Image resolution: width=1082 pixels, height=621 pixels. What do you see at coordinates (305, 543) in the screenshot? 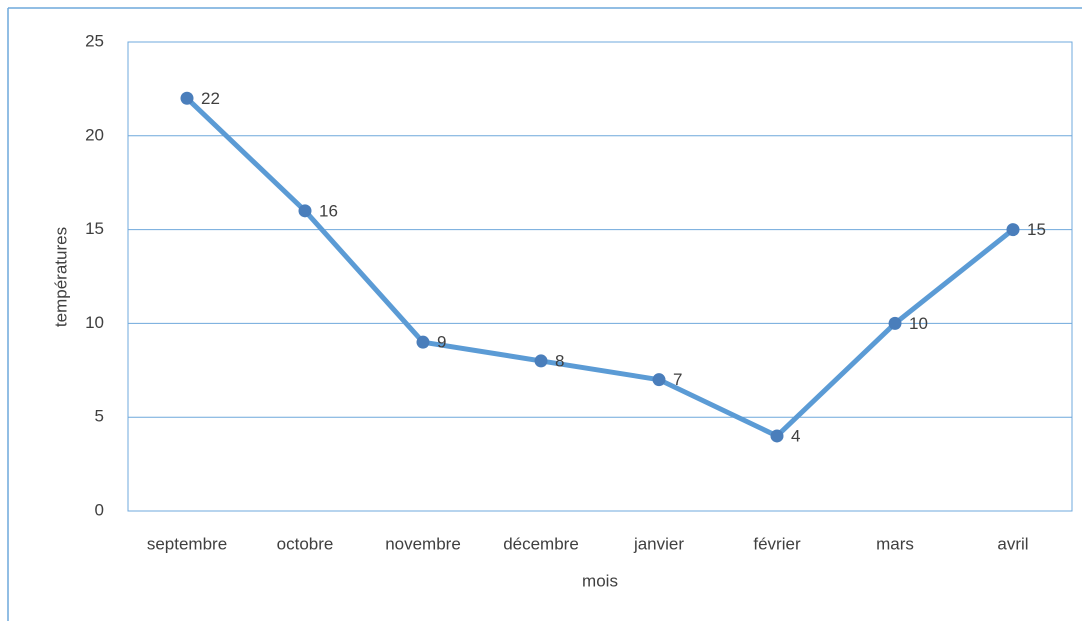
I see `x-tick-label: octobre` at bounding box center [305, 543].